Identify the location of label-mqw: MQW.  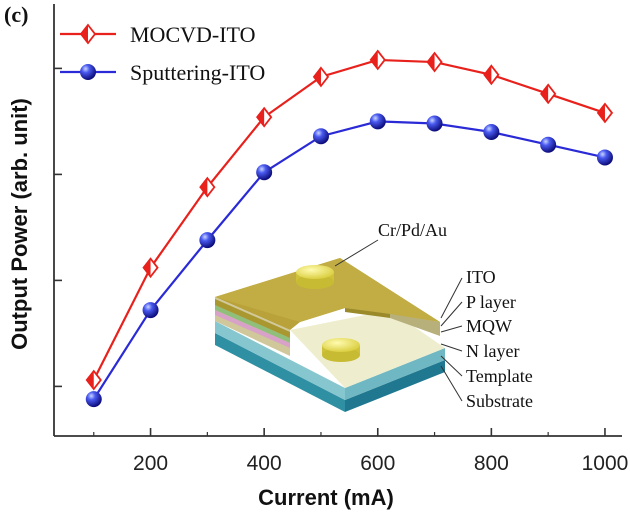
(489, 326).